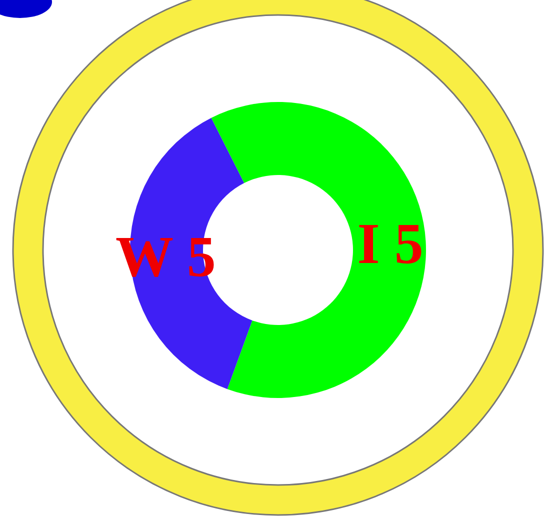  Describe the element at coordinates (390, 243) in the screenshot. I see `slice-label: I 5` at that location.